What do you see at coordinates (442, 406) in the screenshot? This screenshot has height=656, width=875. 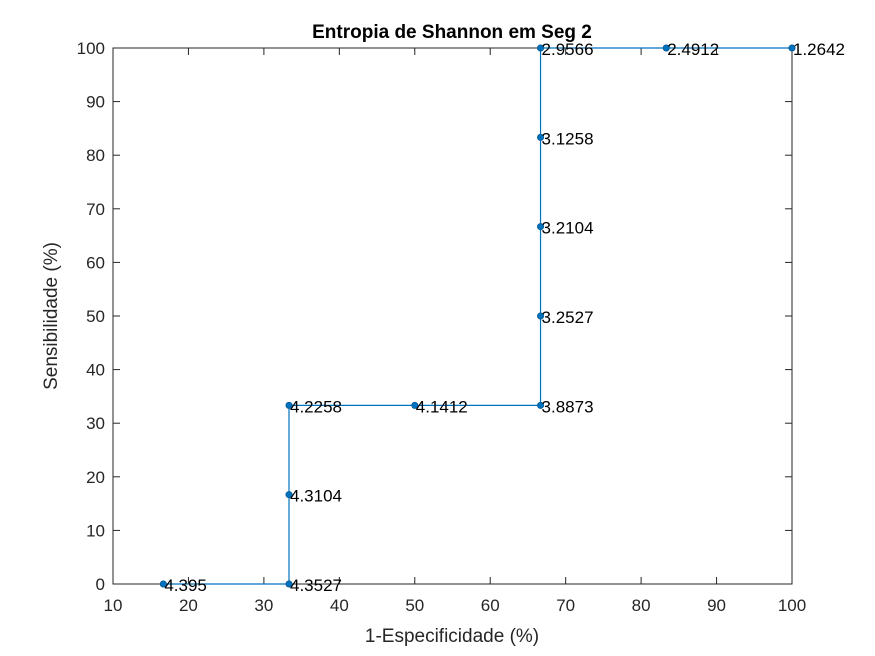 I see `data-label: 4.1412` at bounding box center [442, 406].